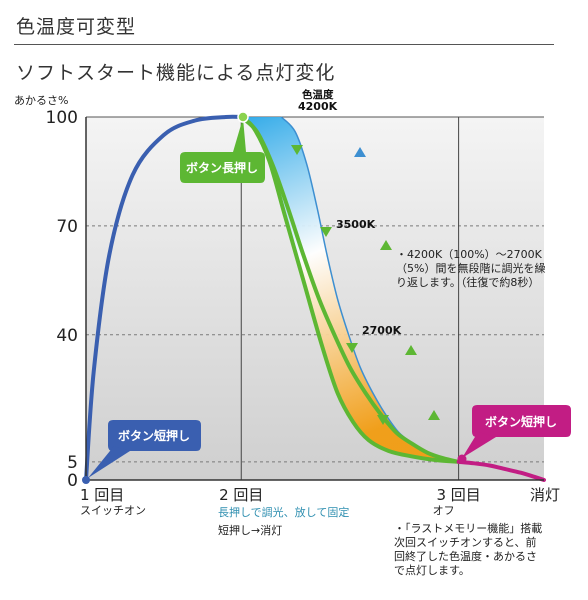  Describe the element at coordinates (76, 27) in the screenshot. I see `page-title: 色温度可変型` at that location.